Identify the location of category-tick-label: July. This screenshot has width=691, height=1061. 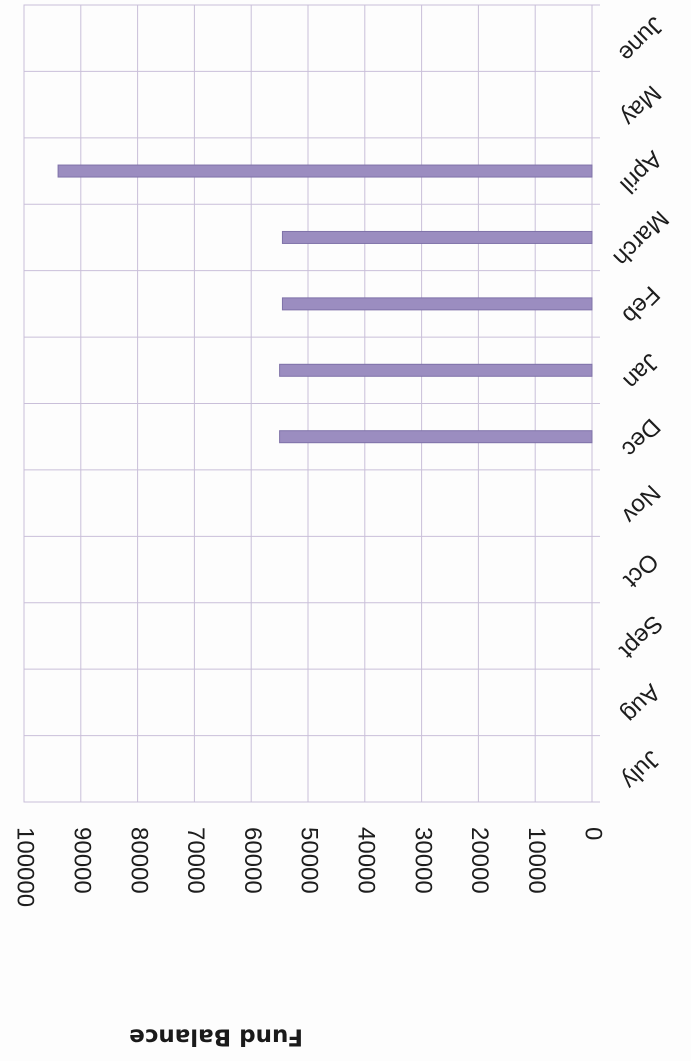
(640, 769).